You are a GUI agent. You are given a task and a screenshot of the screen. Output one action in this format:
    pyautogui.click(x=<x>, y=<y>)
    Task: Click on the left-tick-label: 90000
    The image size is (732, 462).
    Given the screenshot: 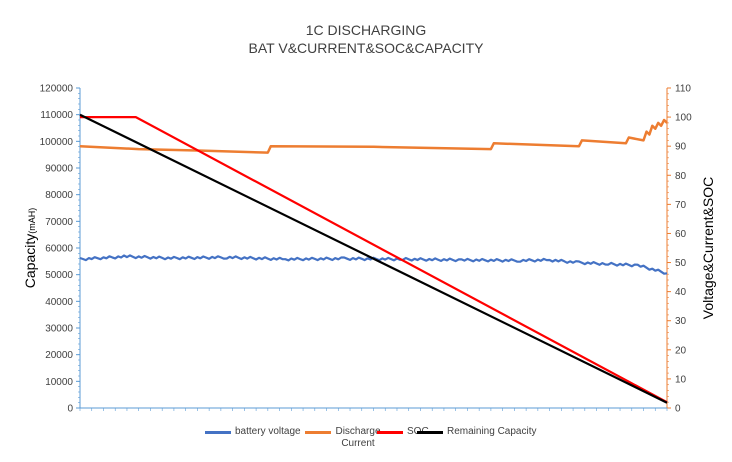 What is the action you would take?
    pyautogui.click(x=59, y=169)
    